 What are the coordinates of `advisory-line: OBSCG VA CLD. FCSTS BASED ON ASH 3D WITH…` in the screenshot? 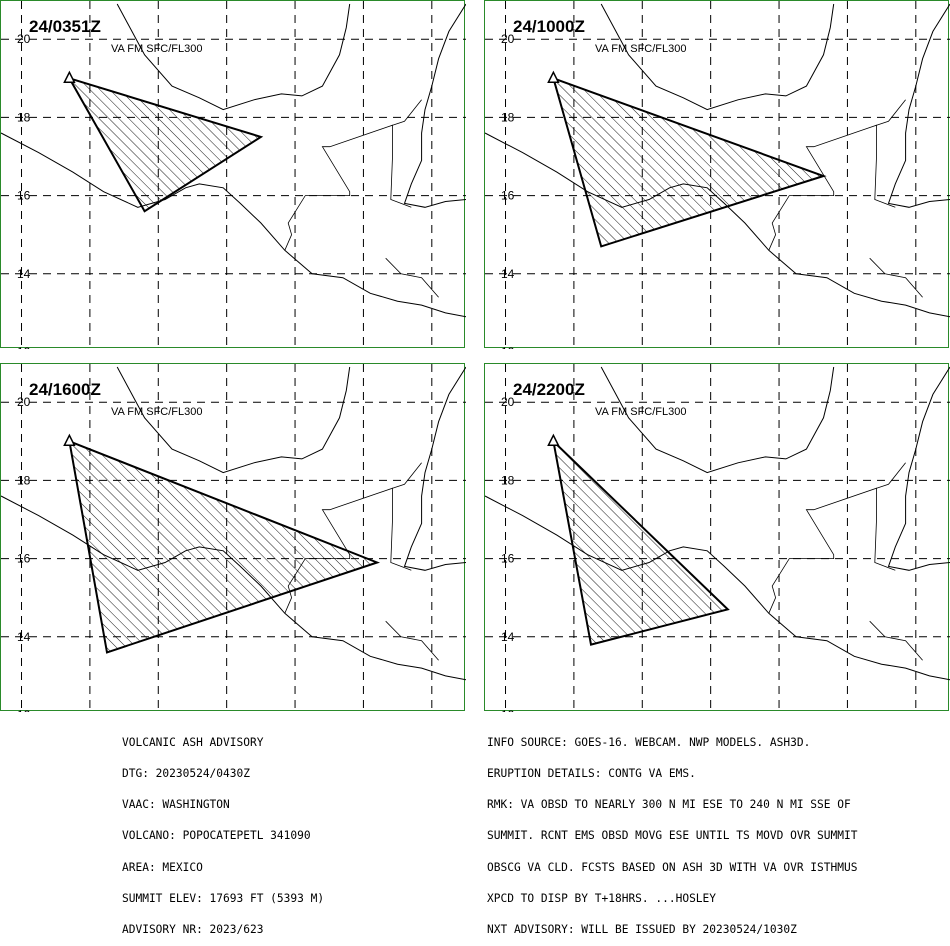 It's located at (672, 868).